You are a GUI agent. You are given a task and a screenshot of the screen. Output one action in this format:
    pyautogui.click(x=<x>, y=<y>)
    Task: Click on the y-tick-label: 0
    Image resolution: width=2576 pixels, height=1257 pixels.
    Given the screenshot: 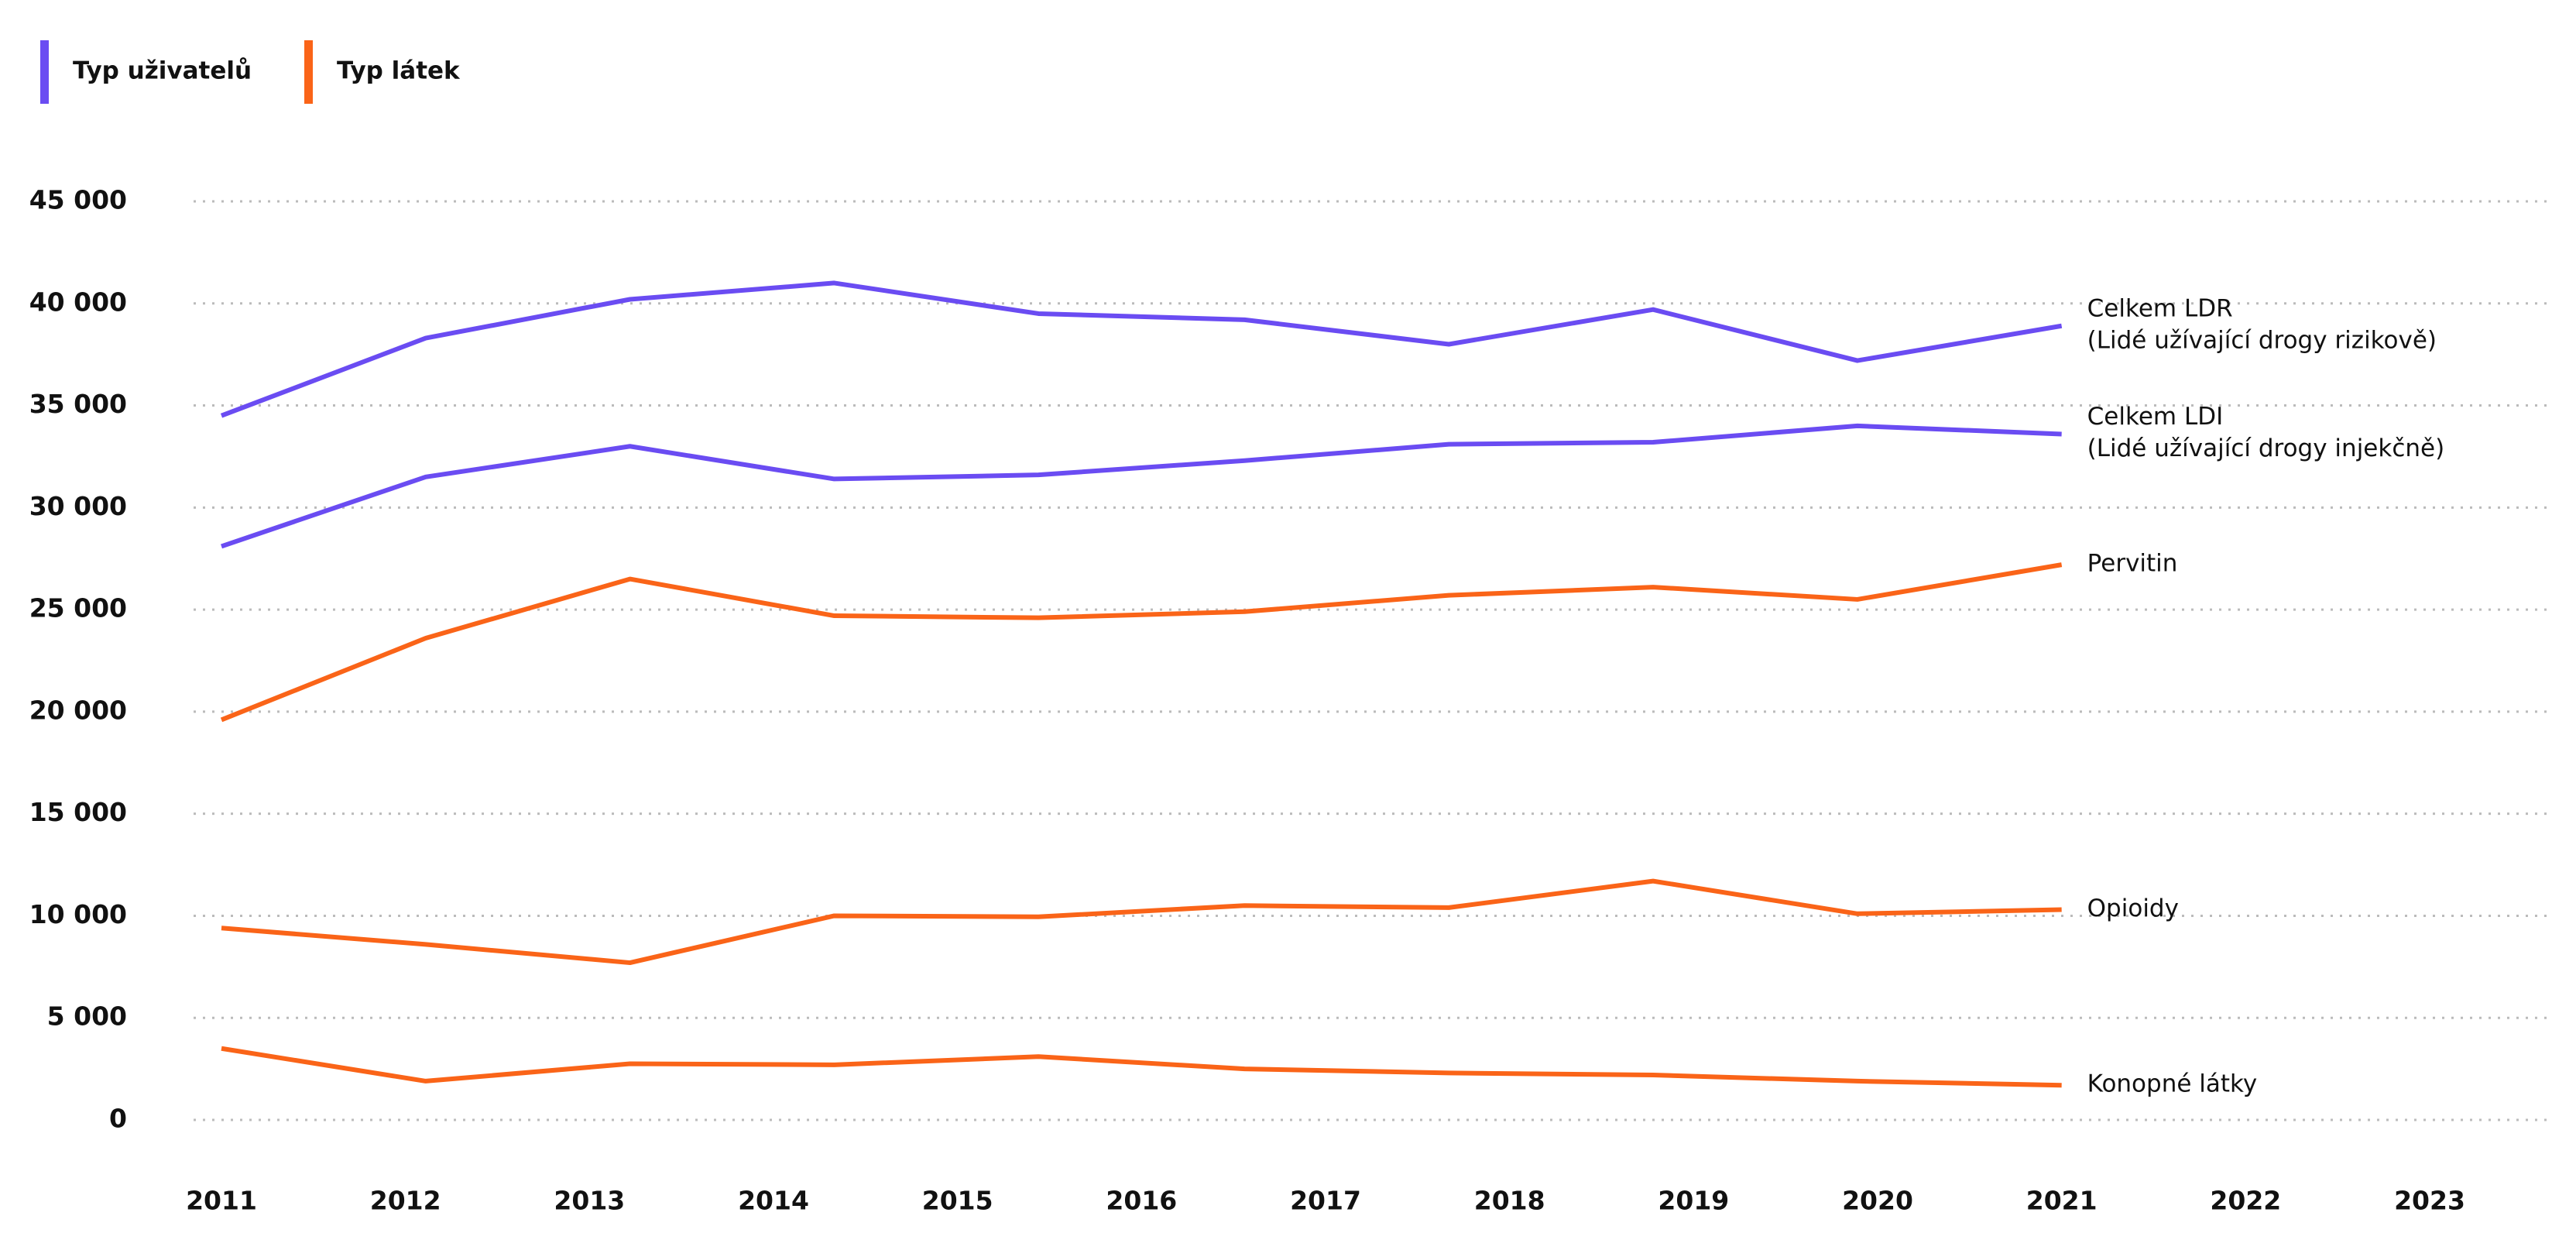 What is the action you would take?
    pyautogui.click(x=118, y=1119)
    